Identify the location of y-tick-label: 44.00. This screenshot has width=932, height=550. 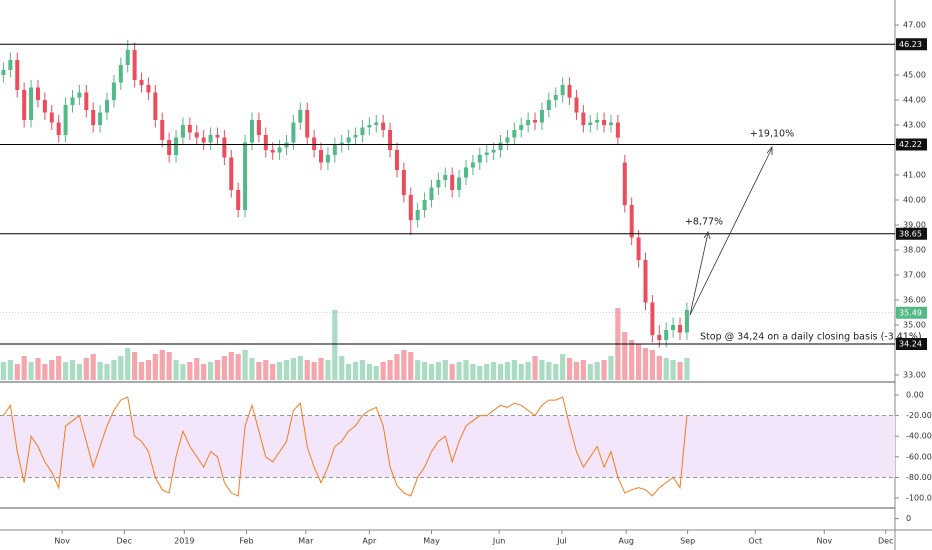
(914, 100).